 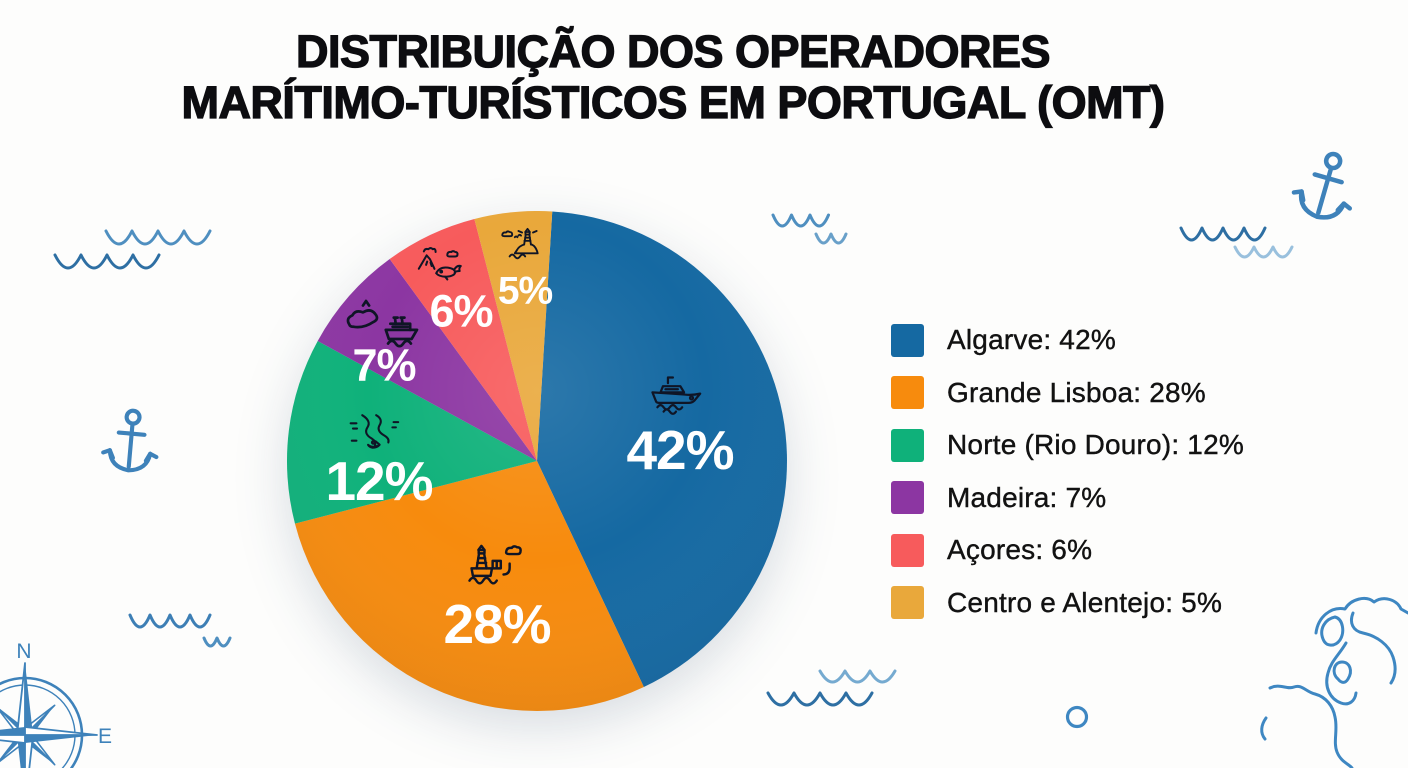 I want to click on legend-item: Madeira: 7%, so click(x=1067, y=498).